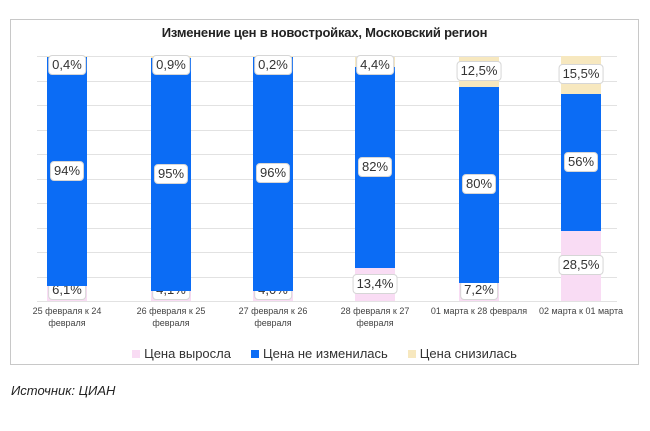 The width and height of the screenshot is (650, 431). Describe the element at coordinates (580, 311) in the screenshot. I see `category-label: 02 марта к 01 марта` at that location.